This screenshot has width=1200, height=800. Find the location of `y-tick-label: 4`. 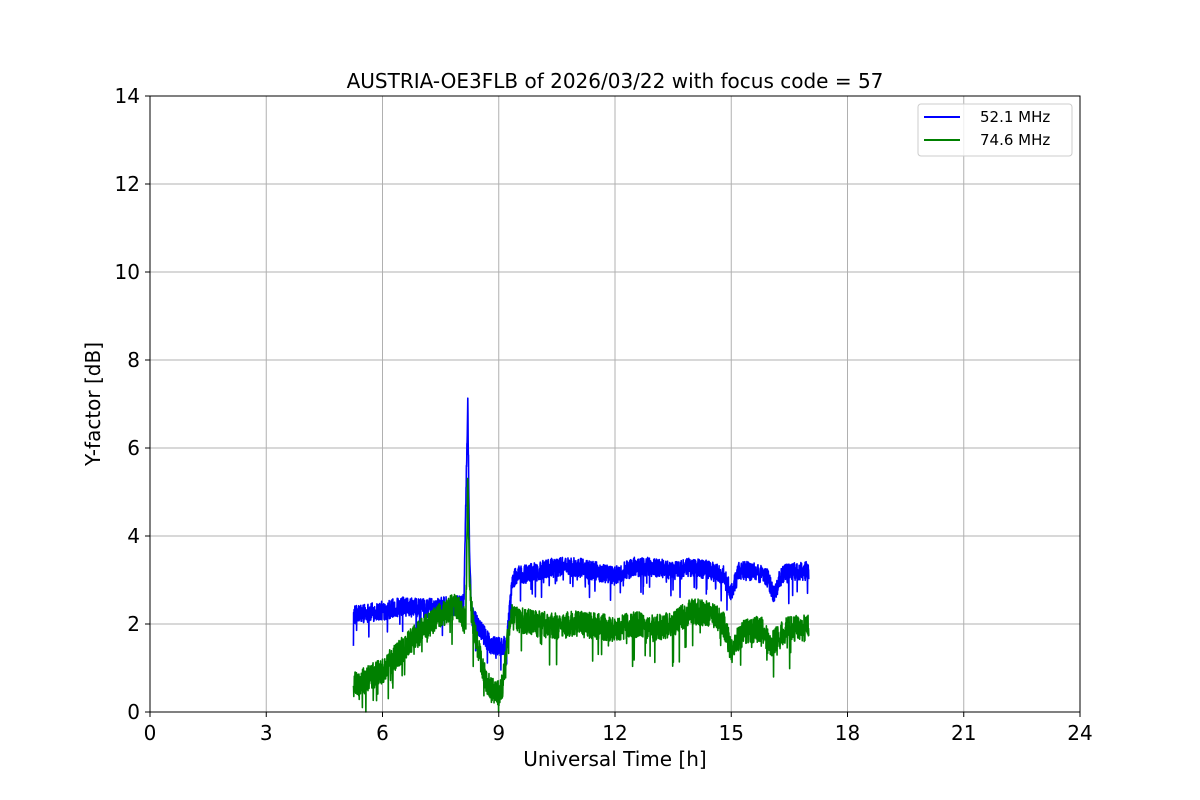

y-tick-label: 4 is located at coordinates (133, 536).